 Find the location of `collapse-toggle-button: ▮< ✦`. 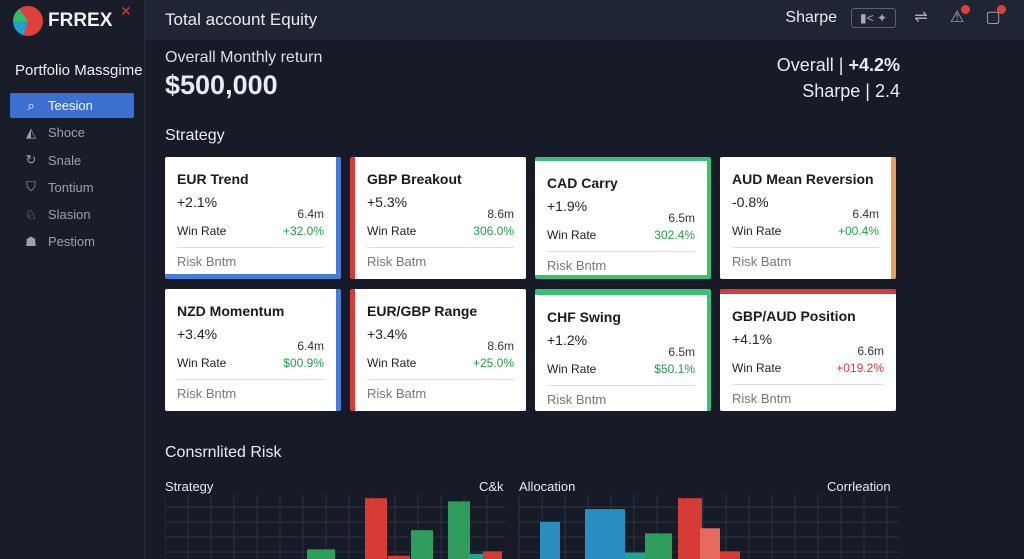

collapse-toggle-button: ▮< ✦ is located at coordinates (873, 18).